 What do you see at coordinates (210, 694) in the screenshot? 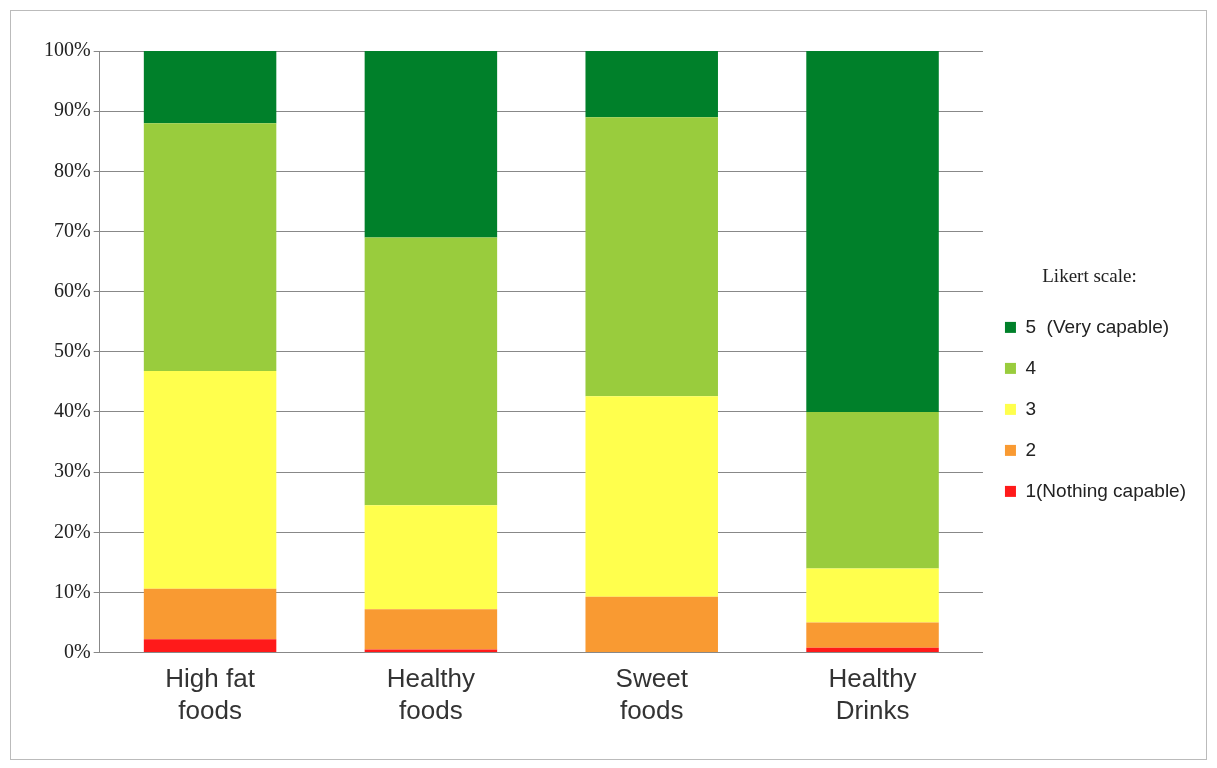
I see `x-tick-label: High fat foods` at bounding box center [210, 694].